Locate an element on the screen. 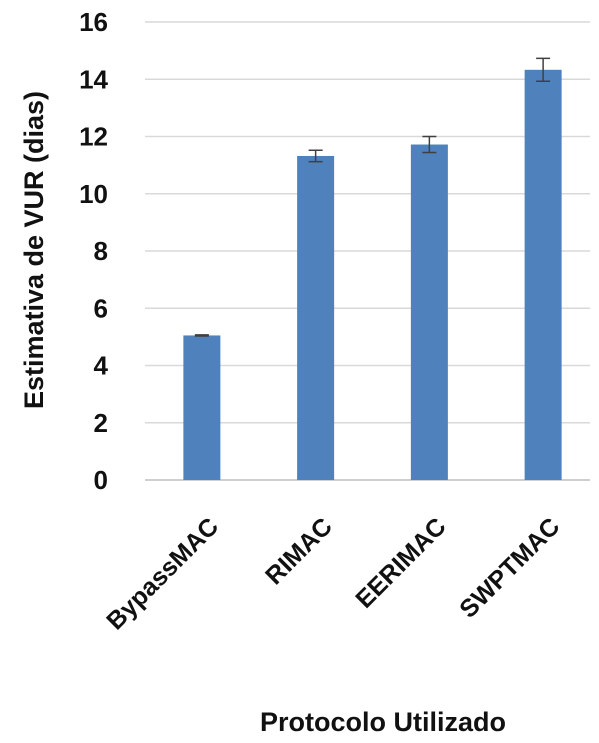 This screenshot has height=743, width=599. bar-bypassmac is located at coordinates (202, 407).